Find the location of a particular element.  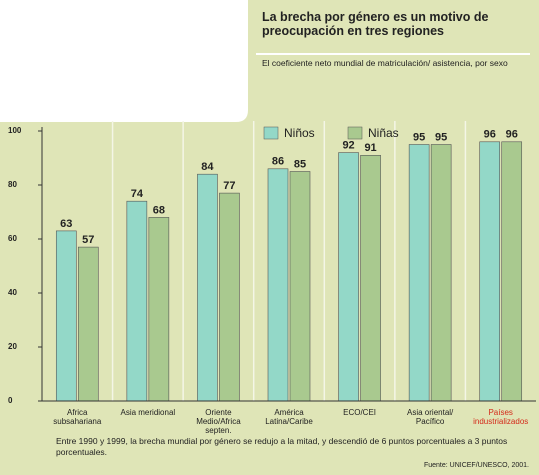

value-label: 85 is located at coordinates (300, 164).